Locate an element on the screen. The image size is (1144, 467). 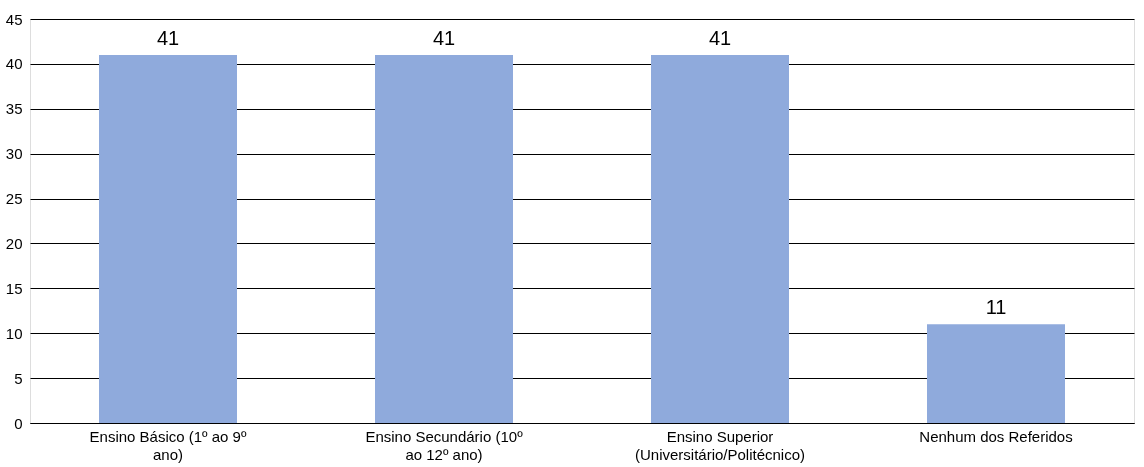
y-tick-label: 15 is located at coordinates (14, 288).